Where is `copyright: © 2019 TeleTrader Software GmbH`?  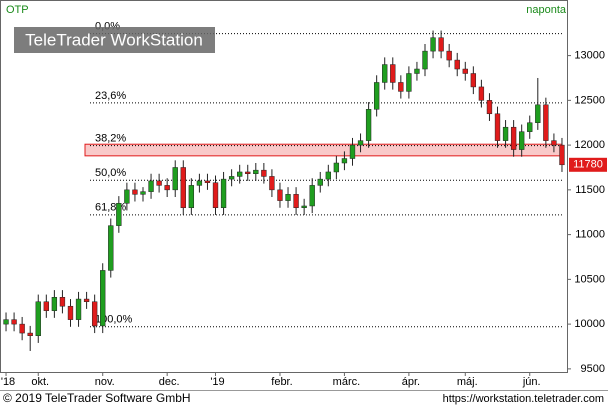
copyright: © 2019 TeleTrader Software GmbH is located at coordinates (97, 398).